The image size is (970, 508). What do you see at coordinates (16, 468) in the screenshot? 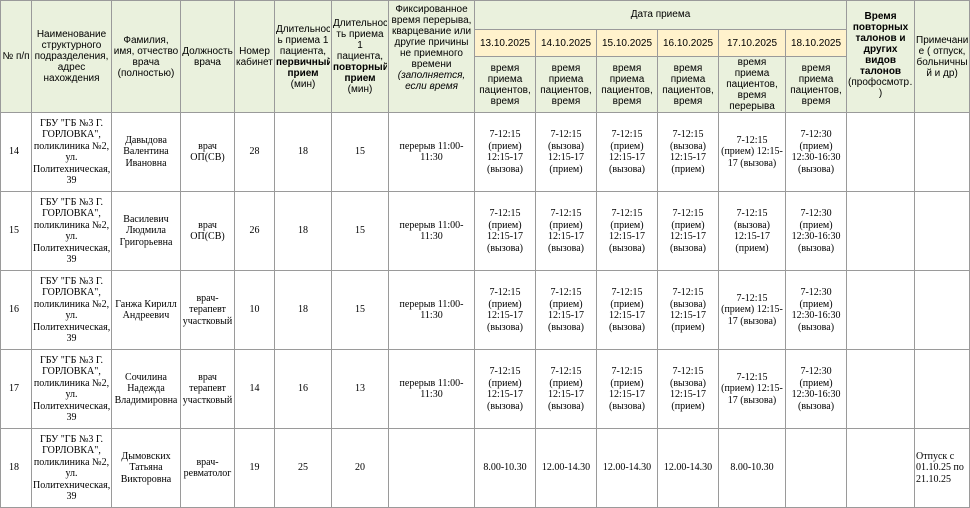
I see `cell-num: 18` at bounding box center [16, 468].